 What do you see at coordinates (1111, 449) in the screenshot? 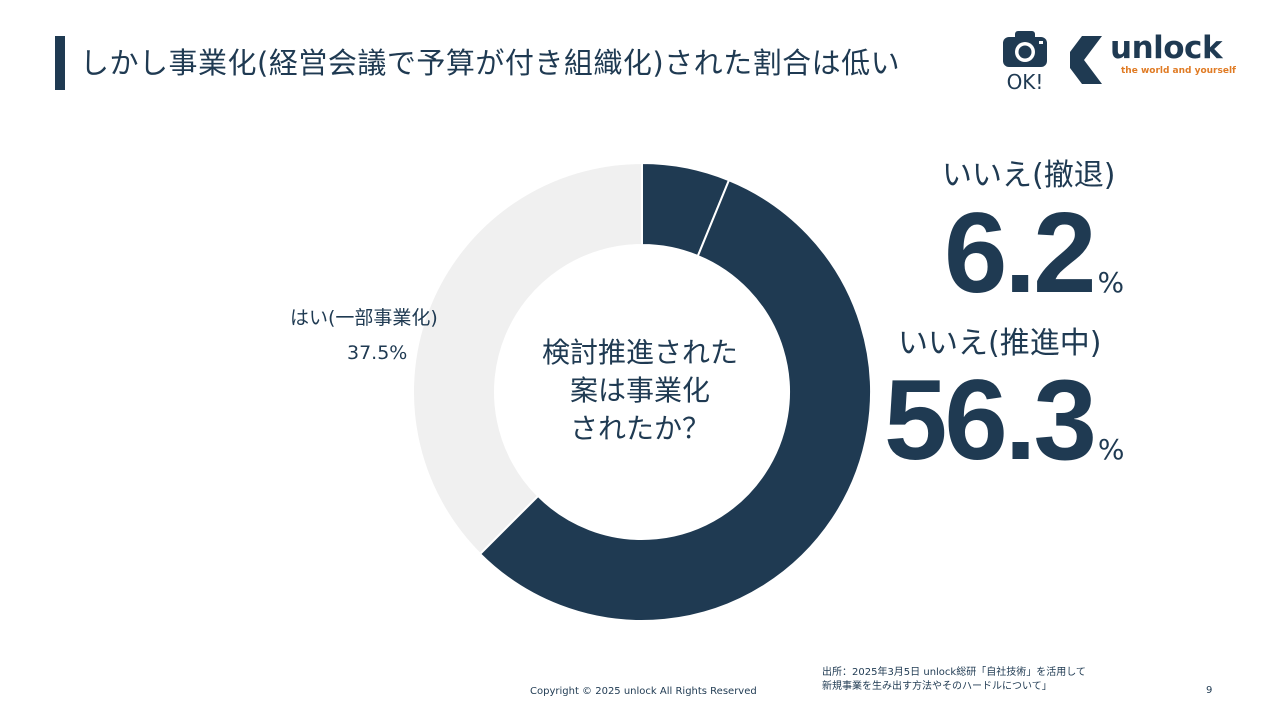
I see `in-progress-percent-sign: %` at bounding box center [1111, 449].